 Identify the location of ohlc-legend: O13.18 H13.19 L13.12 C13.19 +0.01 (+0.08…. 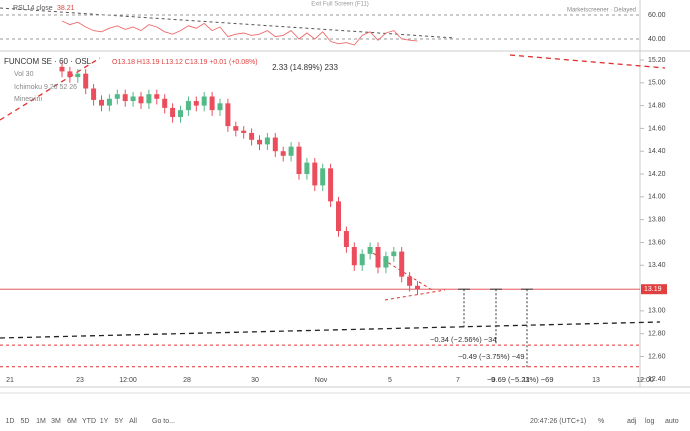
(185, 62).